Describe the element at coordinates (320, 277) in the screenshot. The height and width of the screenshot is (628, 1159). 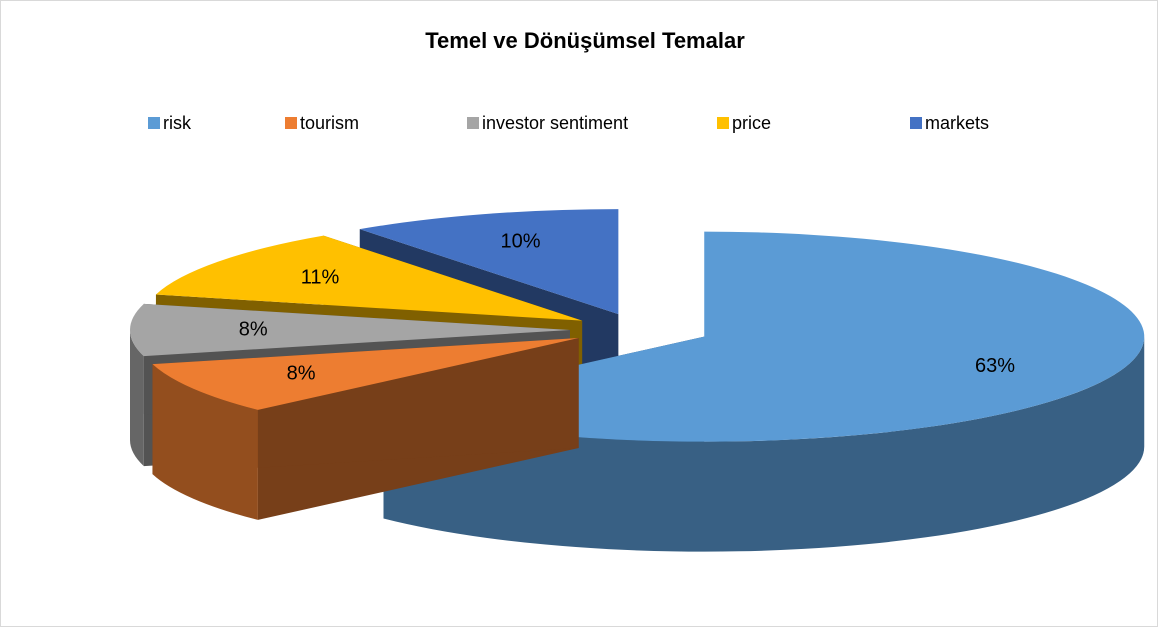
I see `data-label: 11%` at that location.